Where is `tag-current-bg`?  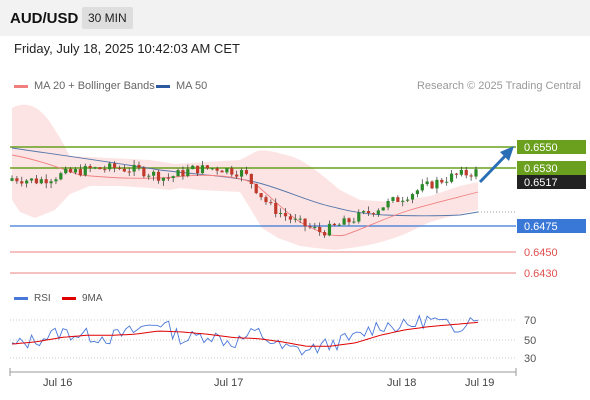
tag-current-bg is located at coordinates (551, 182).